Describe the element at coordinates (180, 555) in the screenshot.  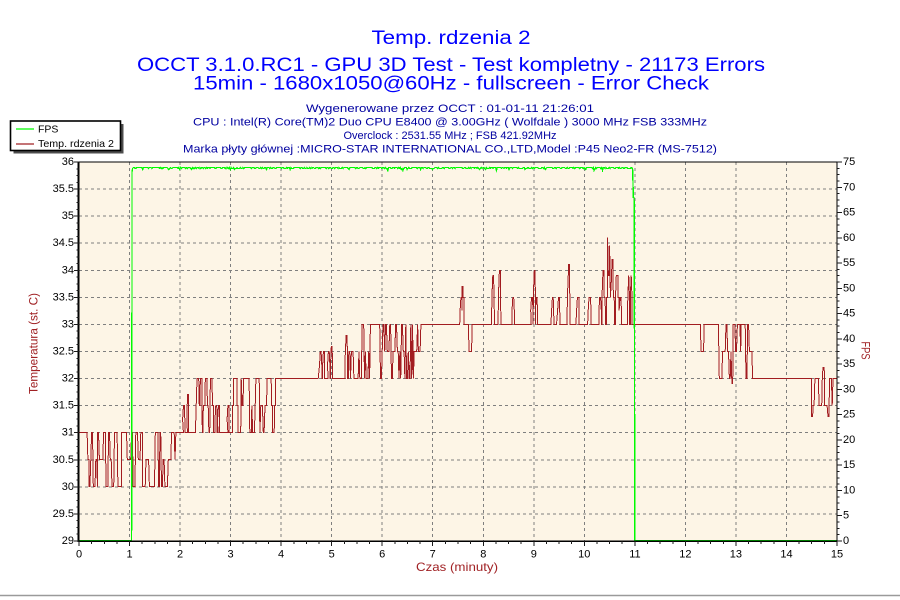
I see `svg-text: 2` at that location.